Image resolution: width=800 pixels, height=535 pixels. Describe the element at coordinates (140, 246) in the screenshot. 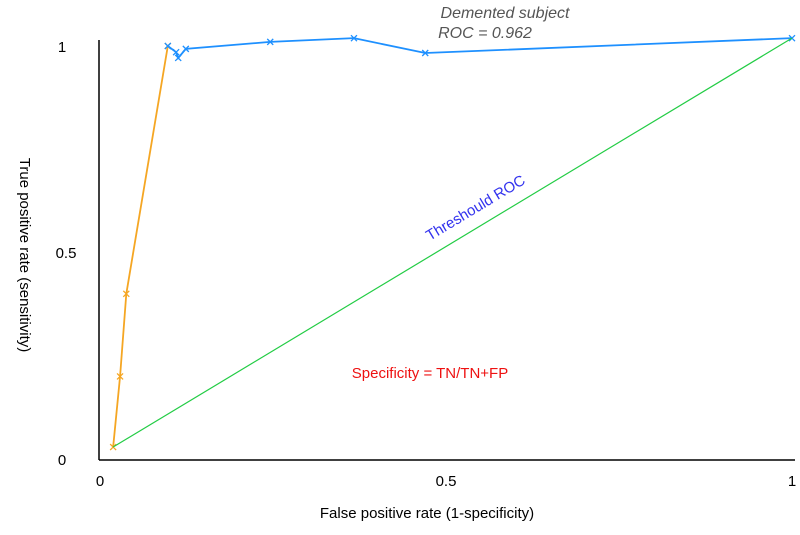

I see `series-line-orange` at that location.